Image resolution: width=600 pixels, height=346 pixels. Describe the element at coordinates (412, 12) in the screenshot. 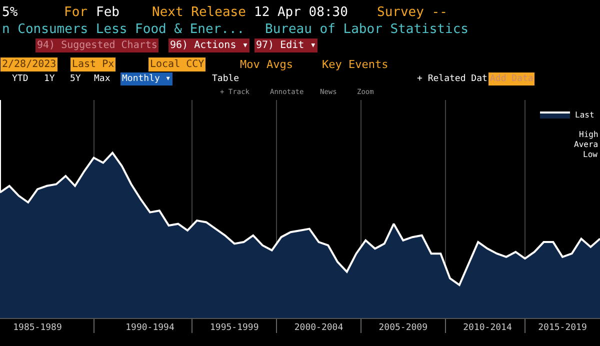

I see `text: Survey --` at that location.